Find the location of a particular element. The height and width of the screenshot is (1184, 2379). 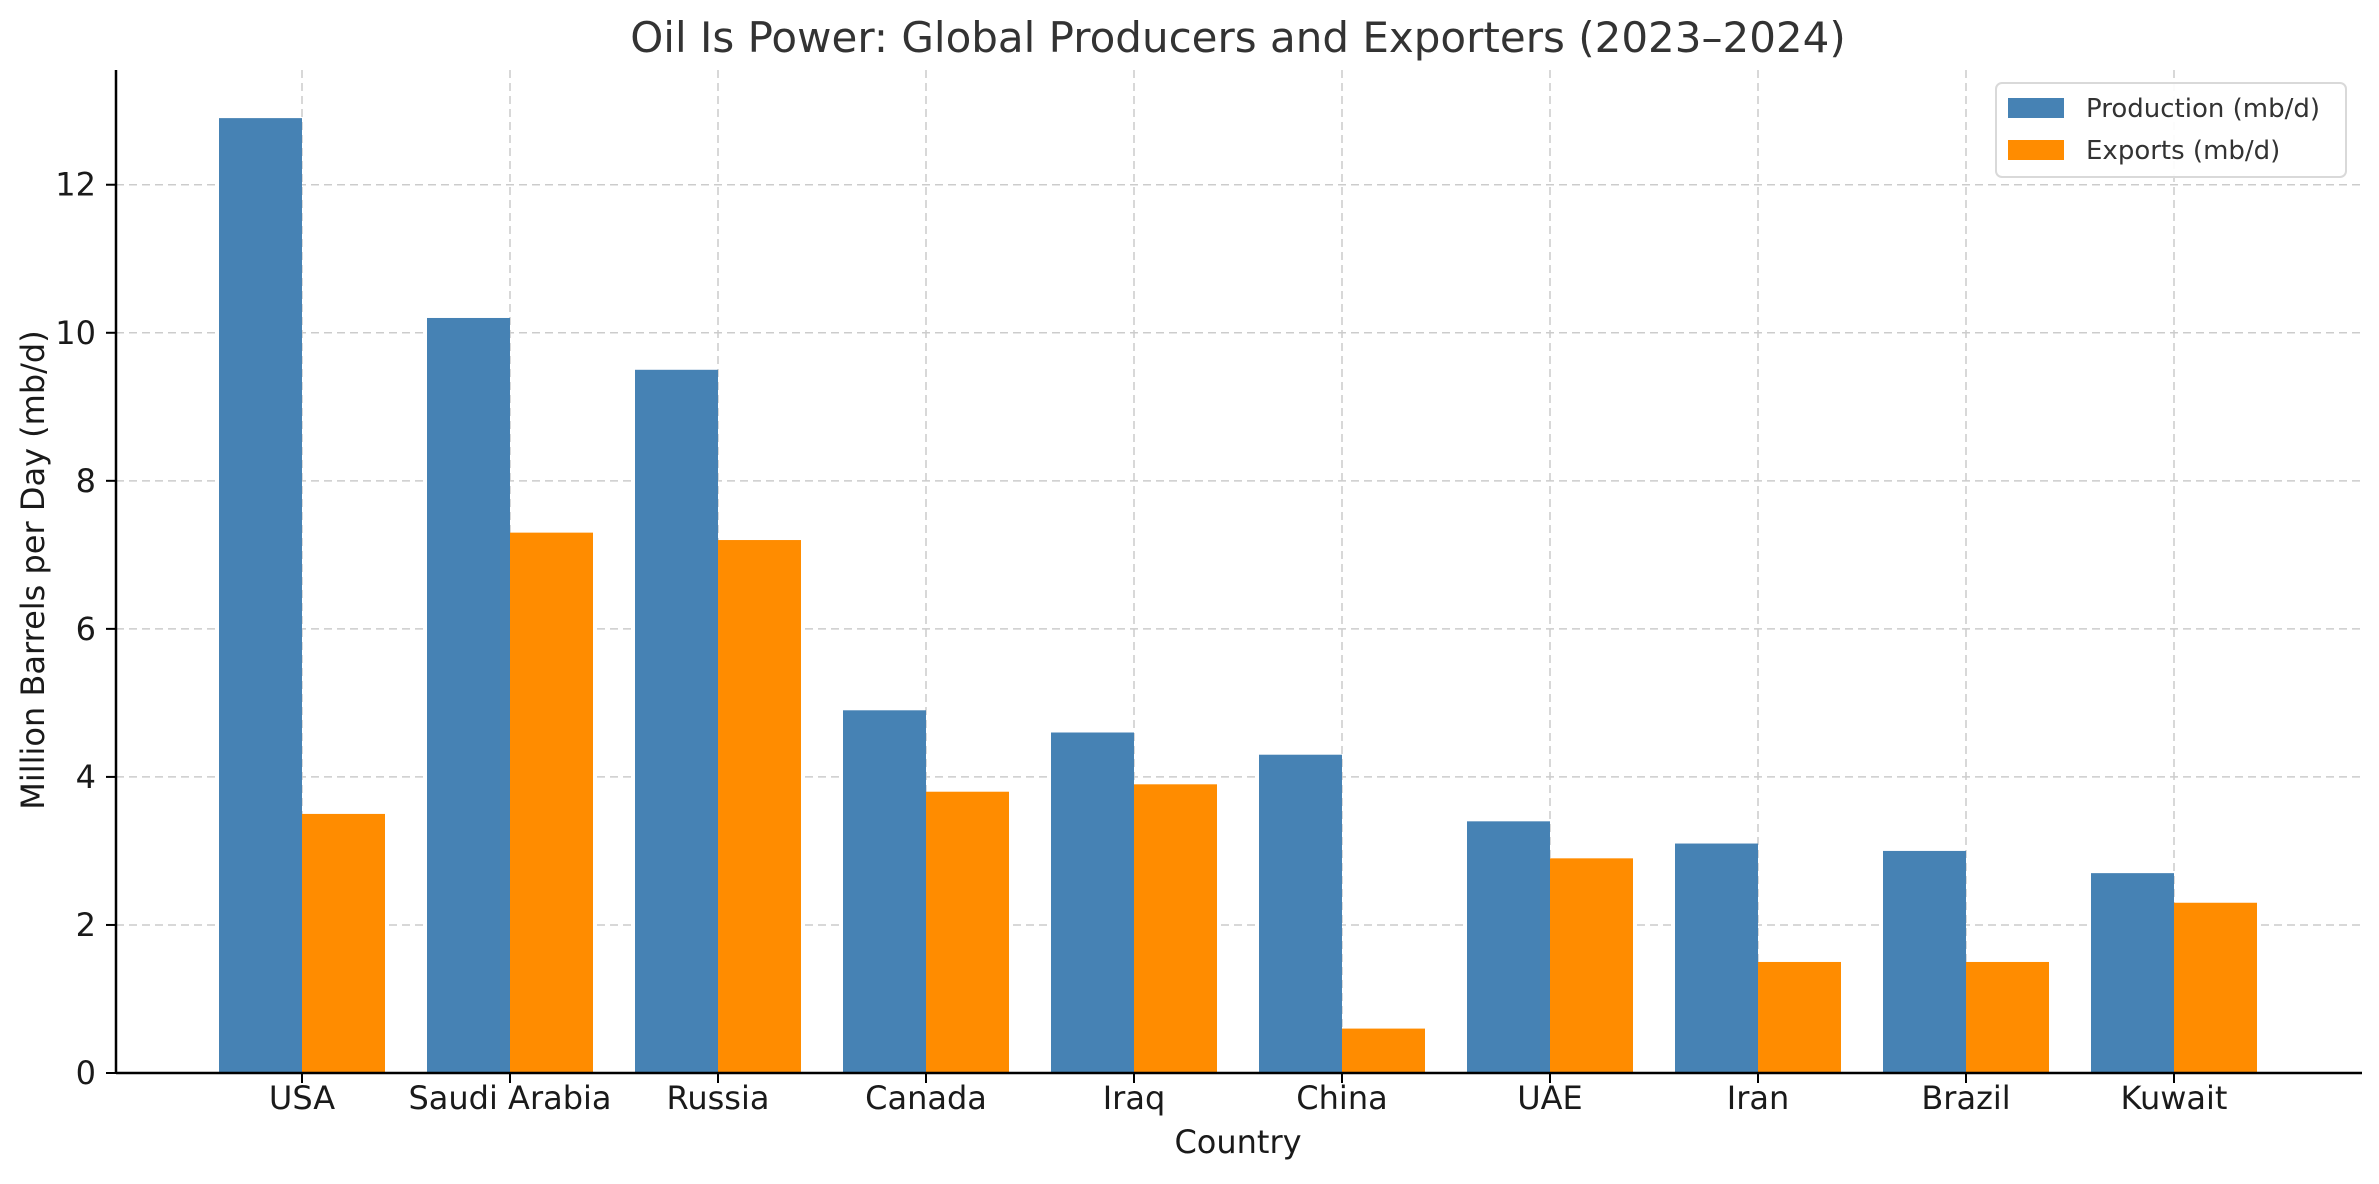

y-tick-label: 8 is located at coordinates (86, 481).